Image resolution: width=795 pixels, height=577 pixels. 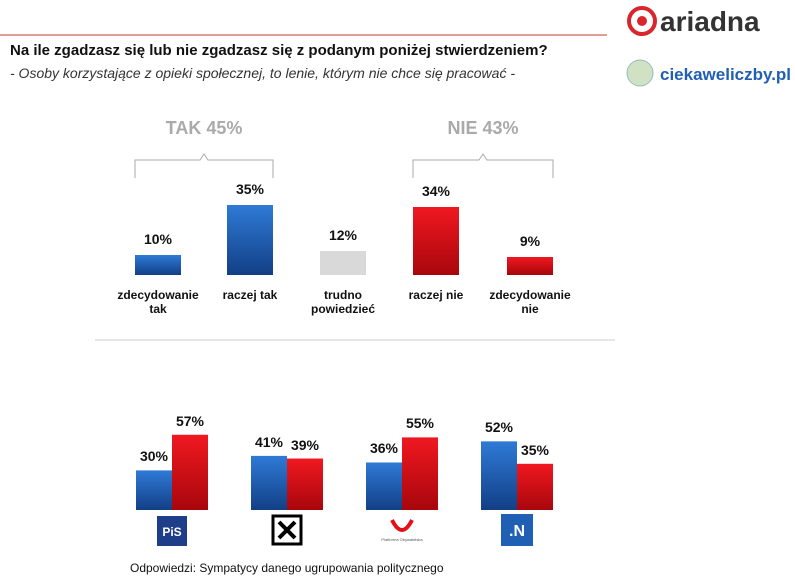 I want to click on category-label: trudno powiedzieć, so click(x=342, y=302).